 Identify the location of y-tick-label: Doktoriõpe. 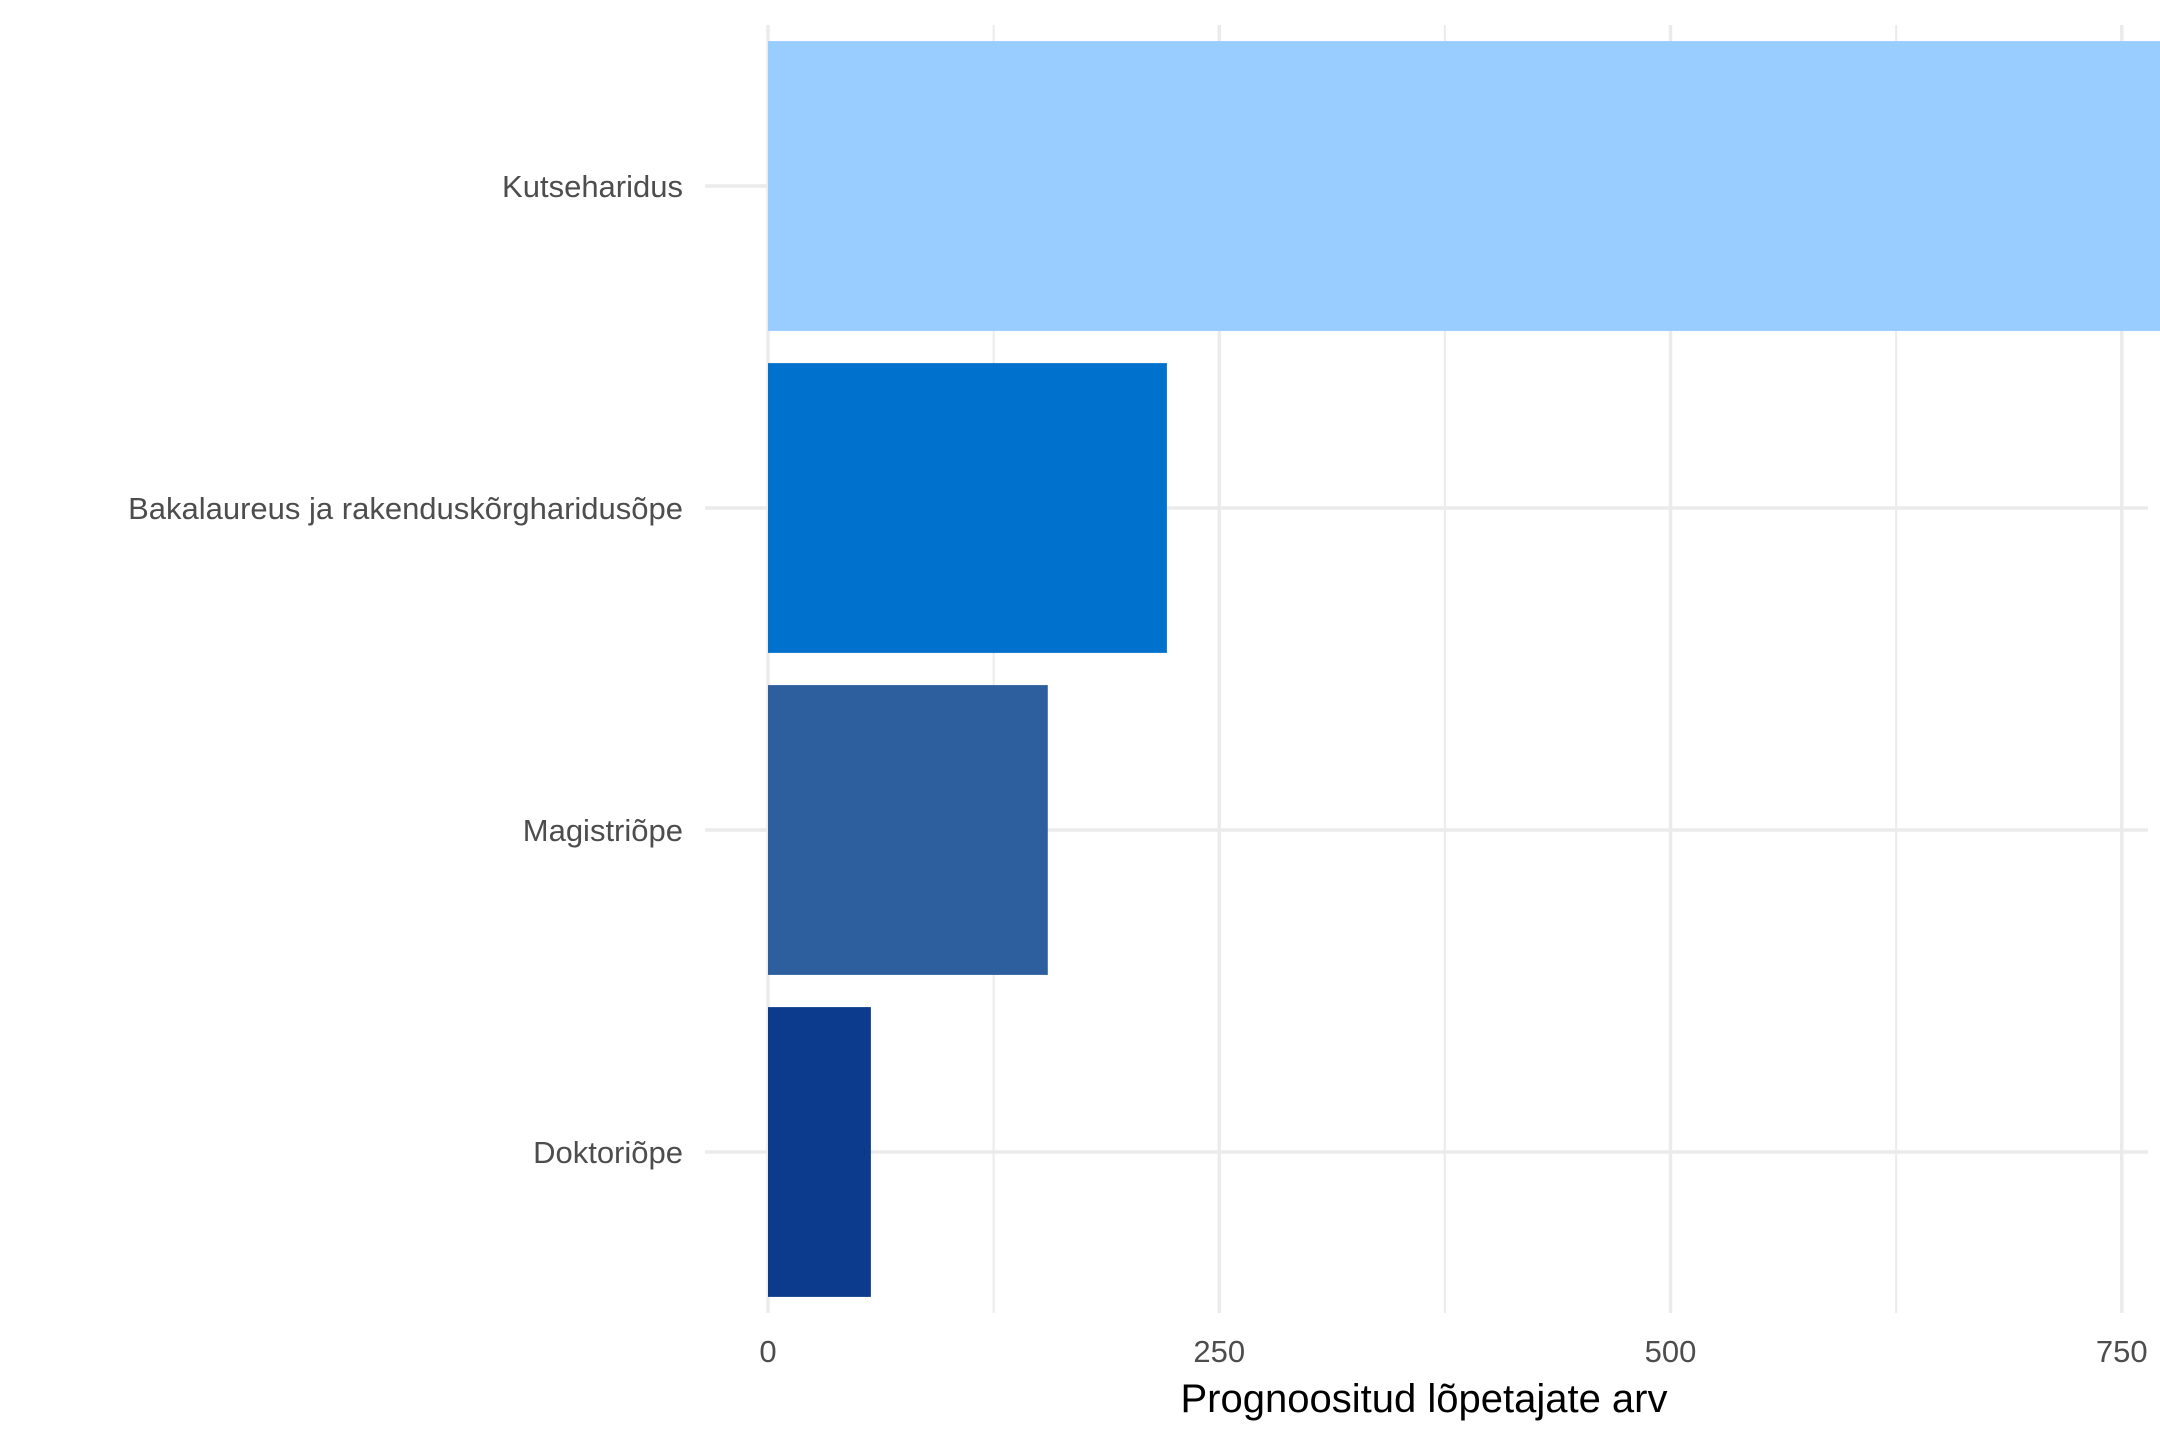
(608, 1152).